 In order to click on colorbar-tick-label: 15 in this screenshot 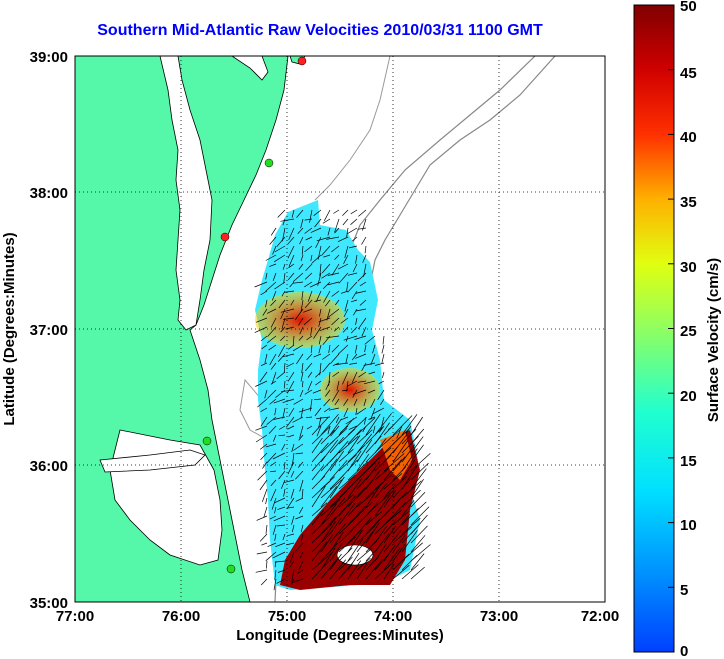, I will do `click(688, 461)`.